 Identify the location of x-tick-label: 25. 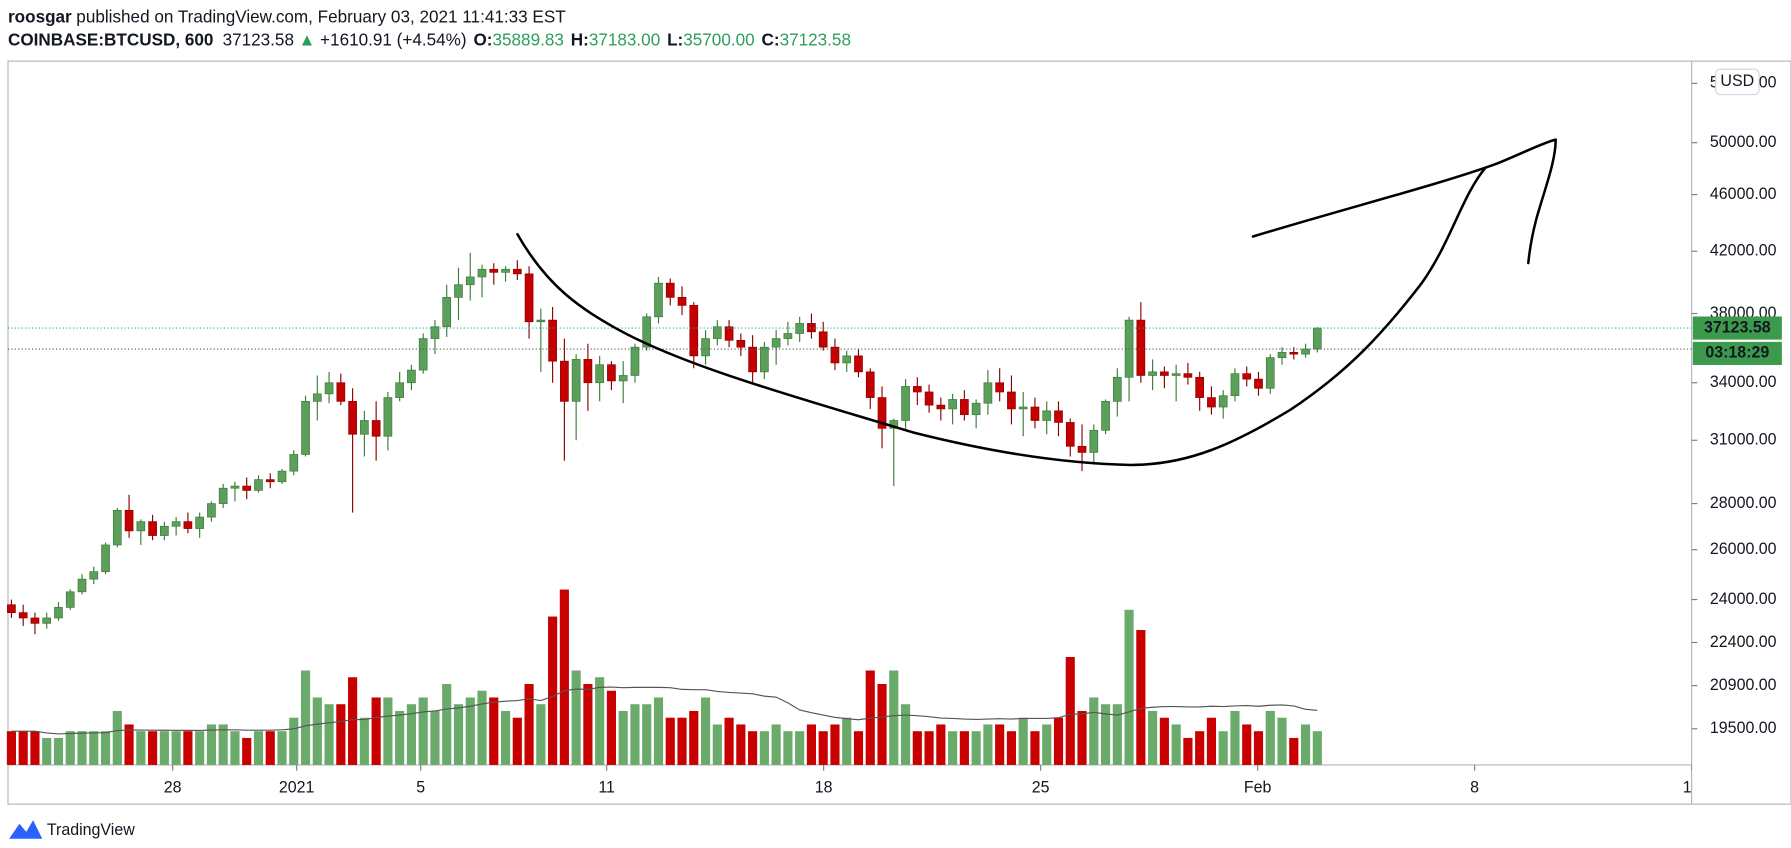
(1041, 787).